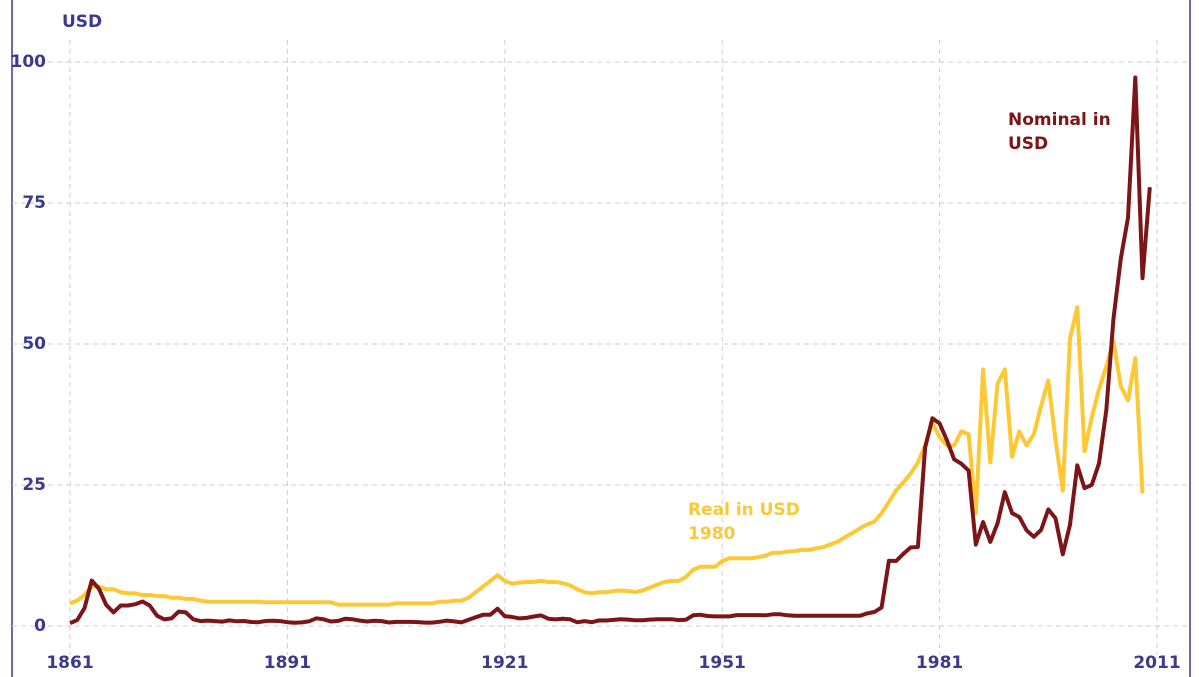  I want to click on x-tick-label: 1951, so click(722, 663).